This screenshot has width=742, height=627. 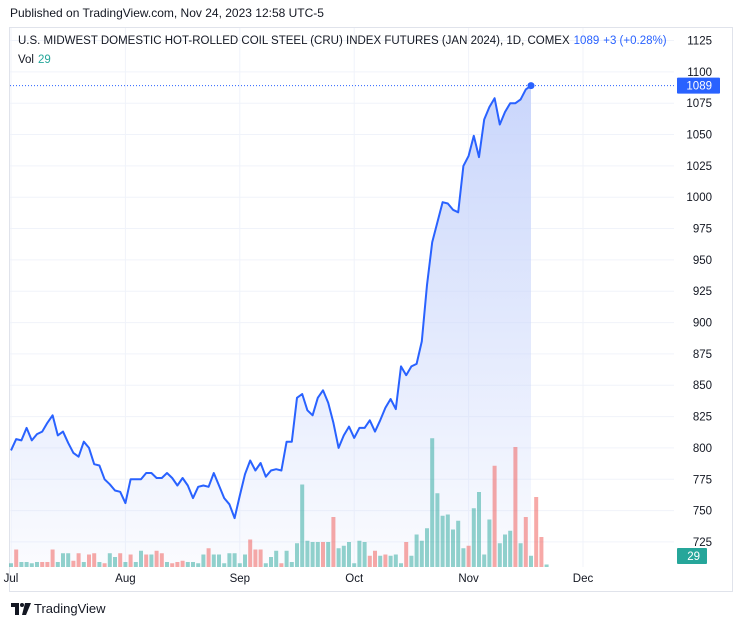 What do you see at coordinates (44, 60) in the screenshot?
I see `volume-value: 29` at bounding box center [44, 60].